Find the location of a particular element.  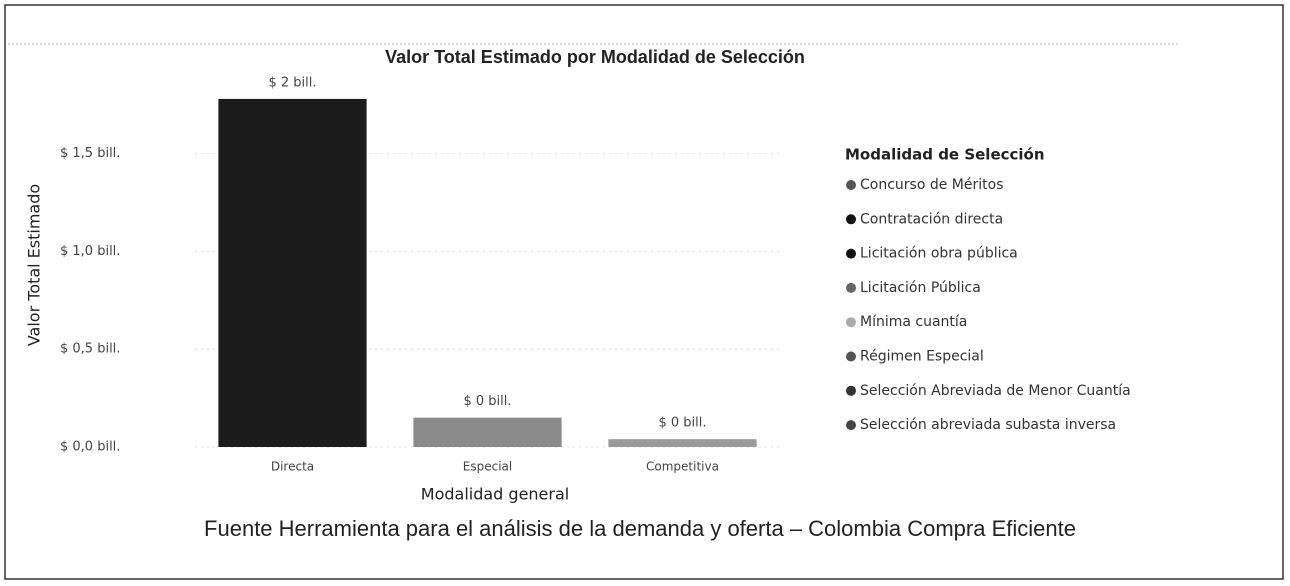

legend-label: Licitación obra pública is located at coordinates (939, 254).